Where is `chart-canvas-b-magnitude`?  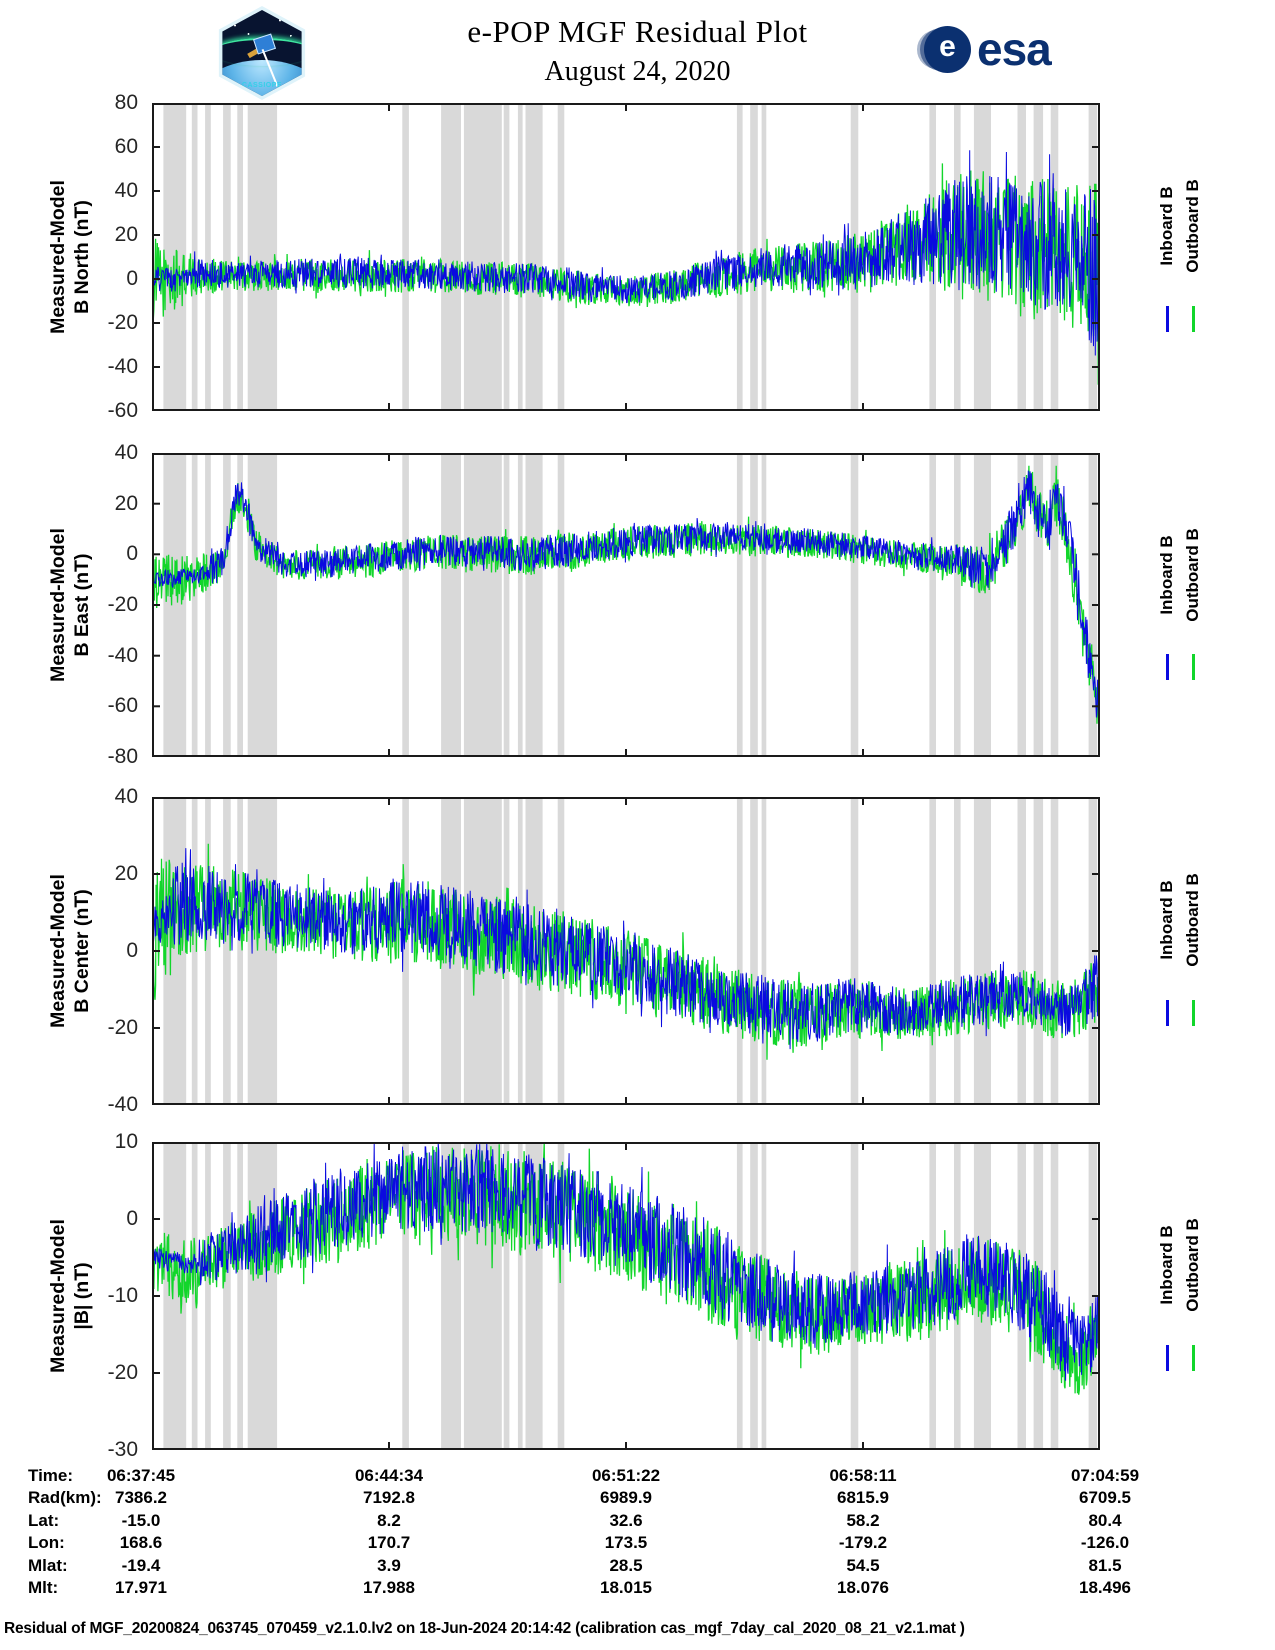 chart-canvas-b-magnitude is located at coordinates (626, 1296).